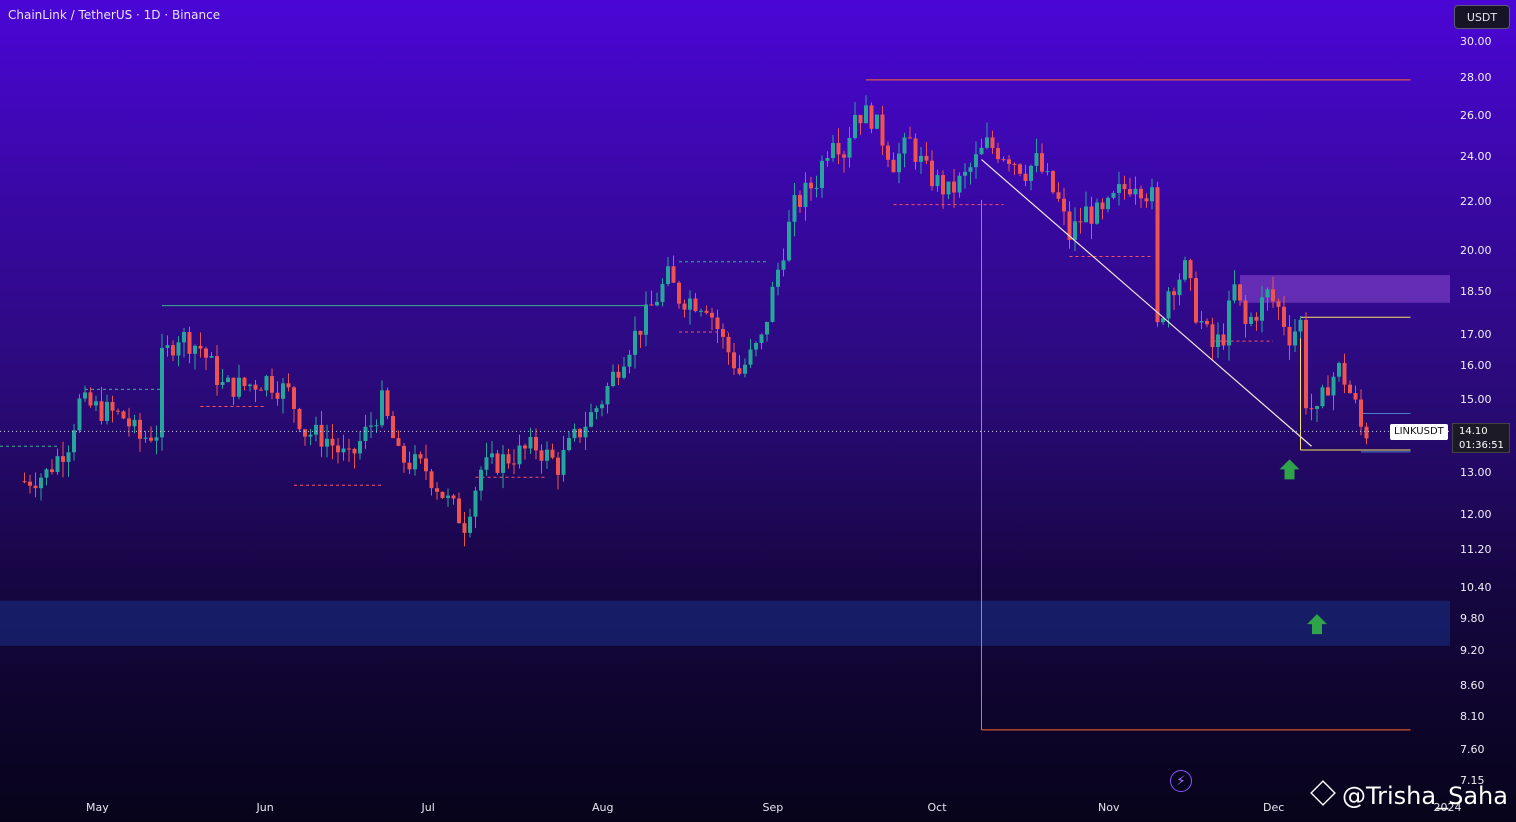 The width and height of the screenshot is (1516, 822). I want to click on lightning-icon: ⚡, so click(1181, 781).